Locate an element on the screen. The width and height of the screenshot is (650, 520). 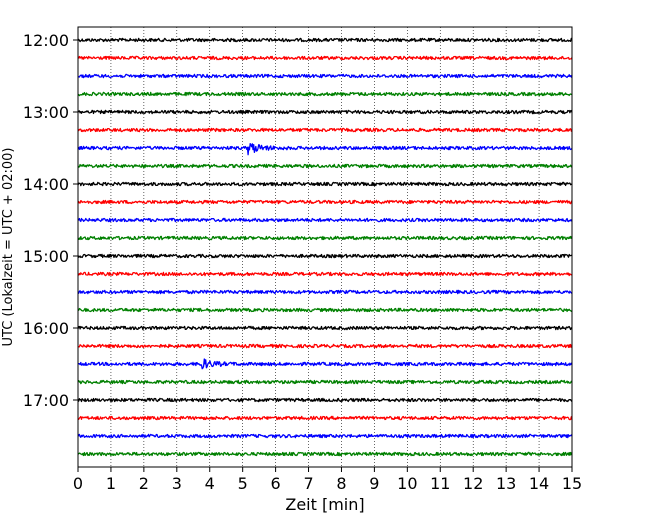
x-axis-label: Zeit [min] is located at coordinates (324, 504).